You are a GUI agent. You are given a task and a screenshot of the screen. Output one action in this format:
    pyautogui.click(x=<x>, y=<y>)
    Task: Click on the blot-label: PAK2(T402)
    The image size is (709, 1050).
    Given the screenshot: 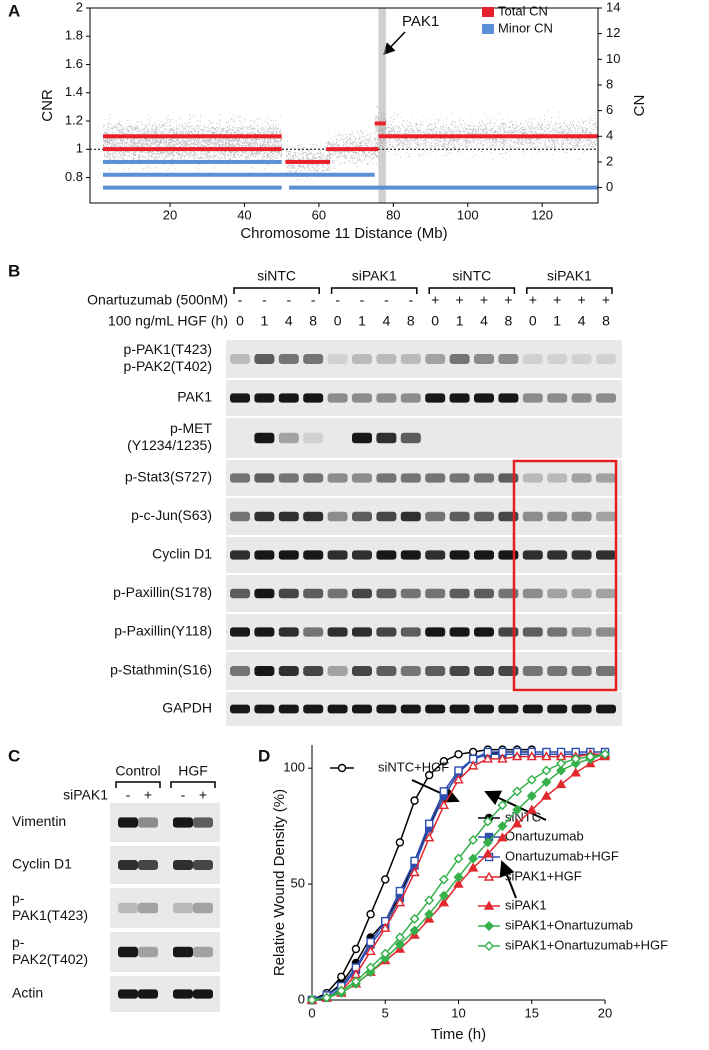 What is the action you would take?
    pyautogui.click(x=50, y=959)
    